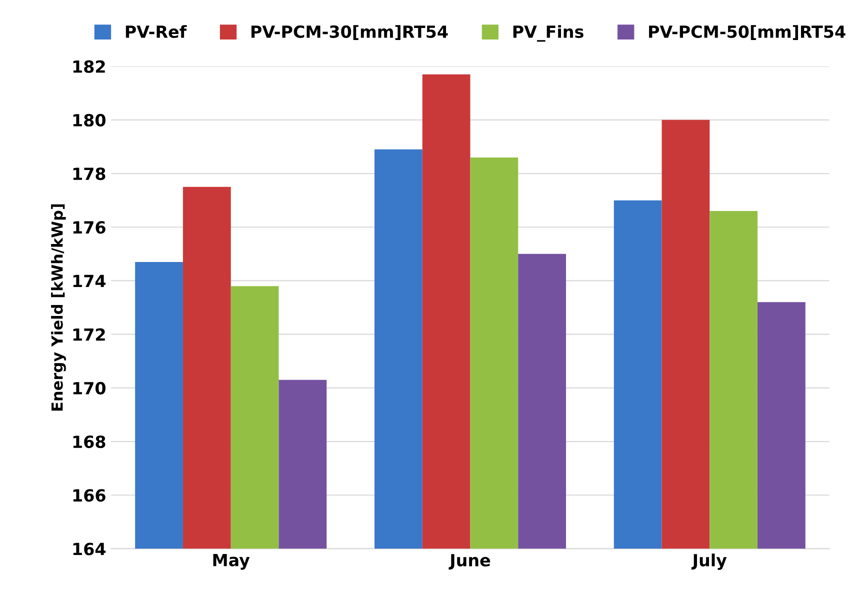 This screenshot has height=603, width=855. Describe the element at coordinates (58, 307) in the screenshot. I see `y-axis-title: Energy Yield [kWh/kWp]` at that location.